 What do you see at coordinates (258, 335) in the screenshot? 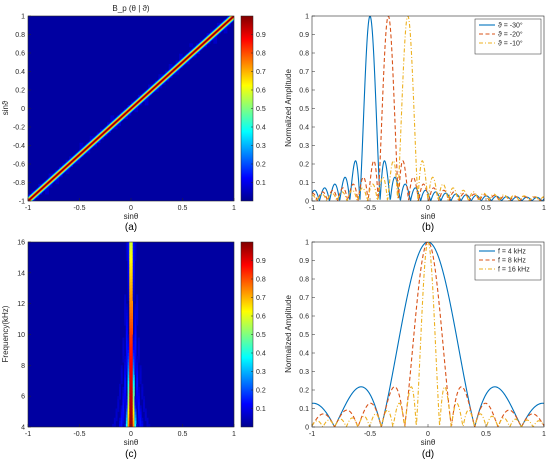
I see `panel-c-colorbar-ticks: 0.1 0.2 0.3 0.4 0.5 0.6 0.7 0.8 0.9` at bounding box center [258, 335].